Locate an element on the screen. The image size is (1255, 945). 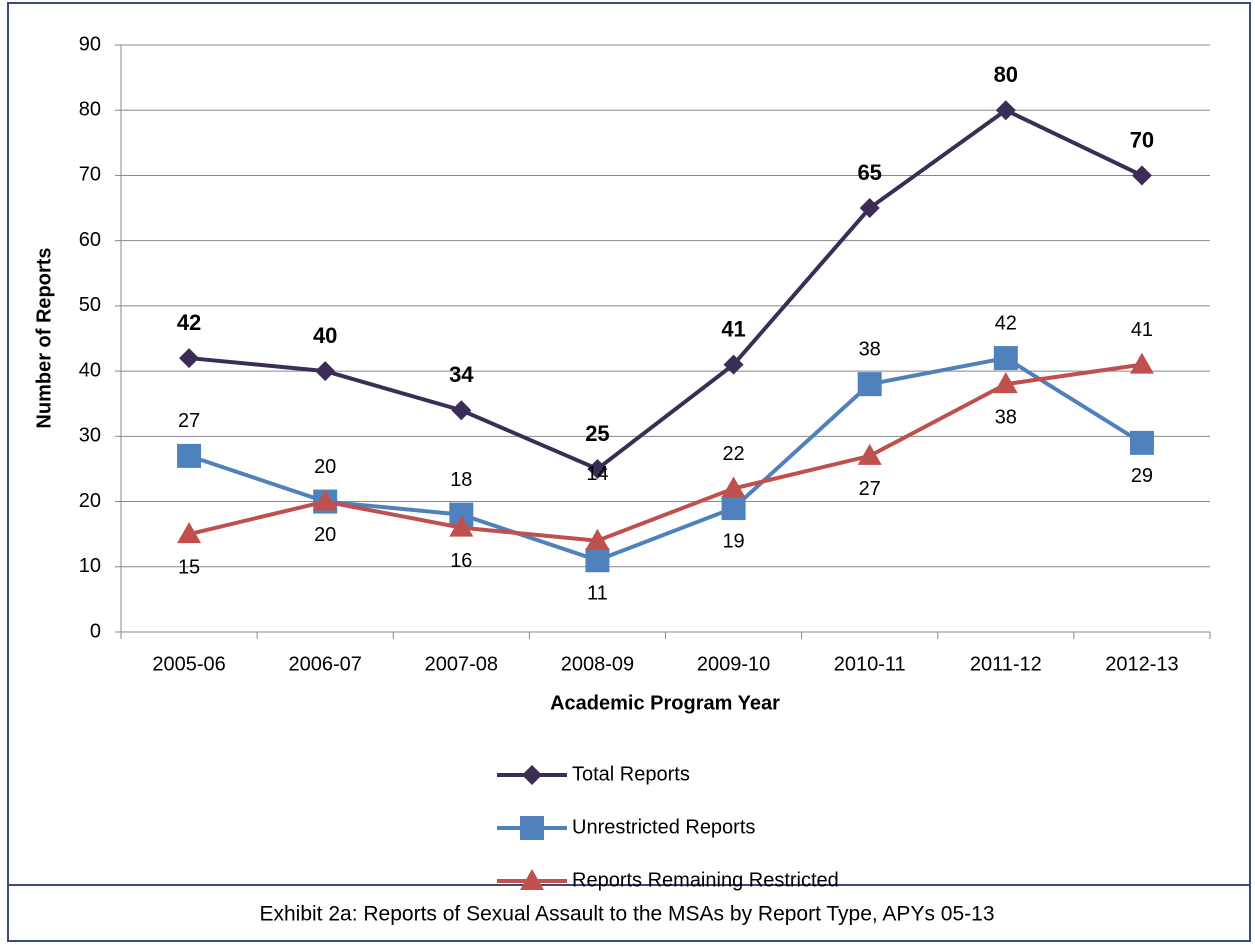
y-tick-label: 10 is located at coordinates (90, 566).